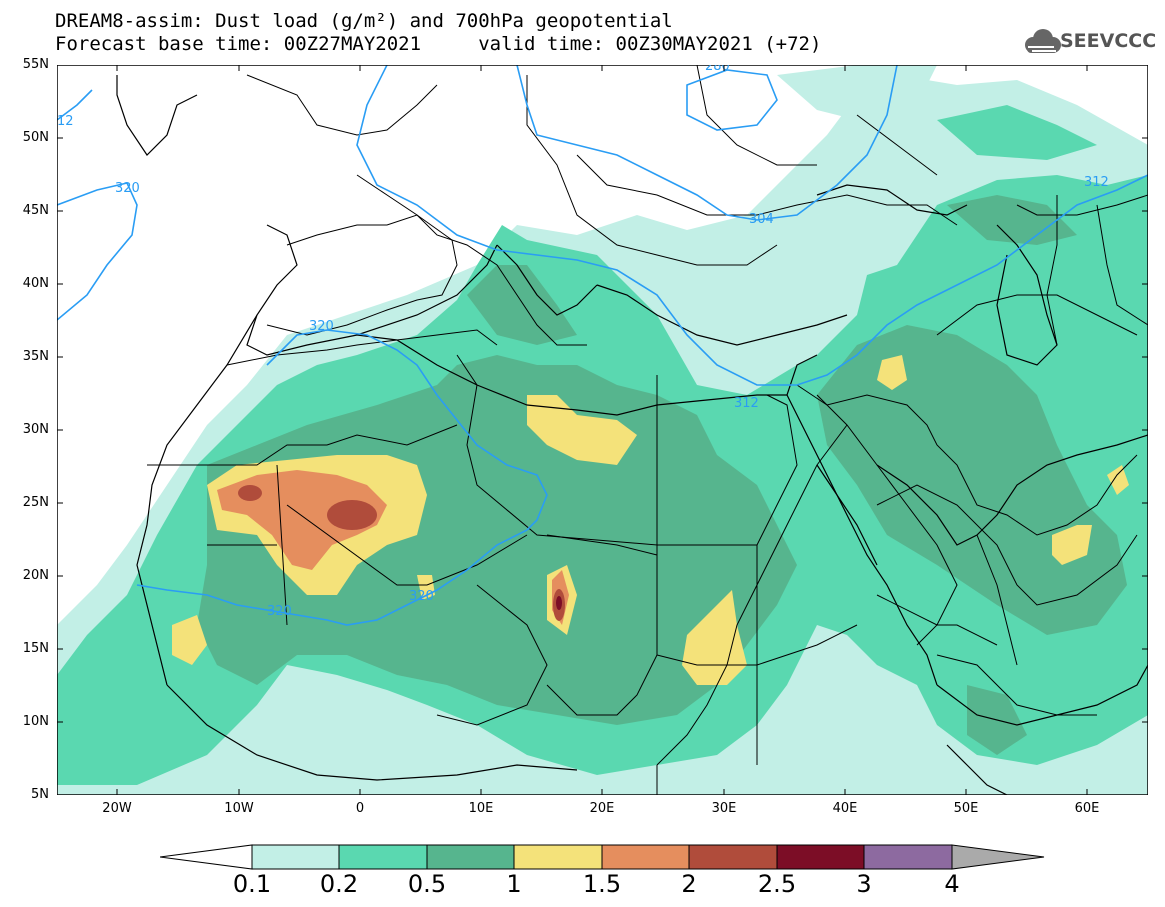 This screenshot has width=1165, height=907. Describe the element at coordinates (65, 121) in the screenshot. I see `contour-label-12: 12` at that location.